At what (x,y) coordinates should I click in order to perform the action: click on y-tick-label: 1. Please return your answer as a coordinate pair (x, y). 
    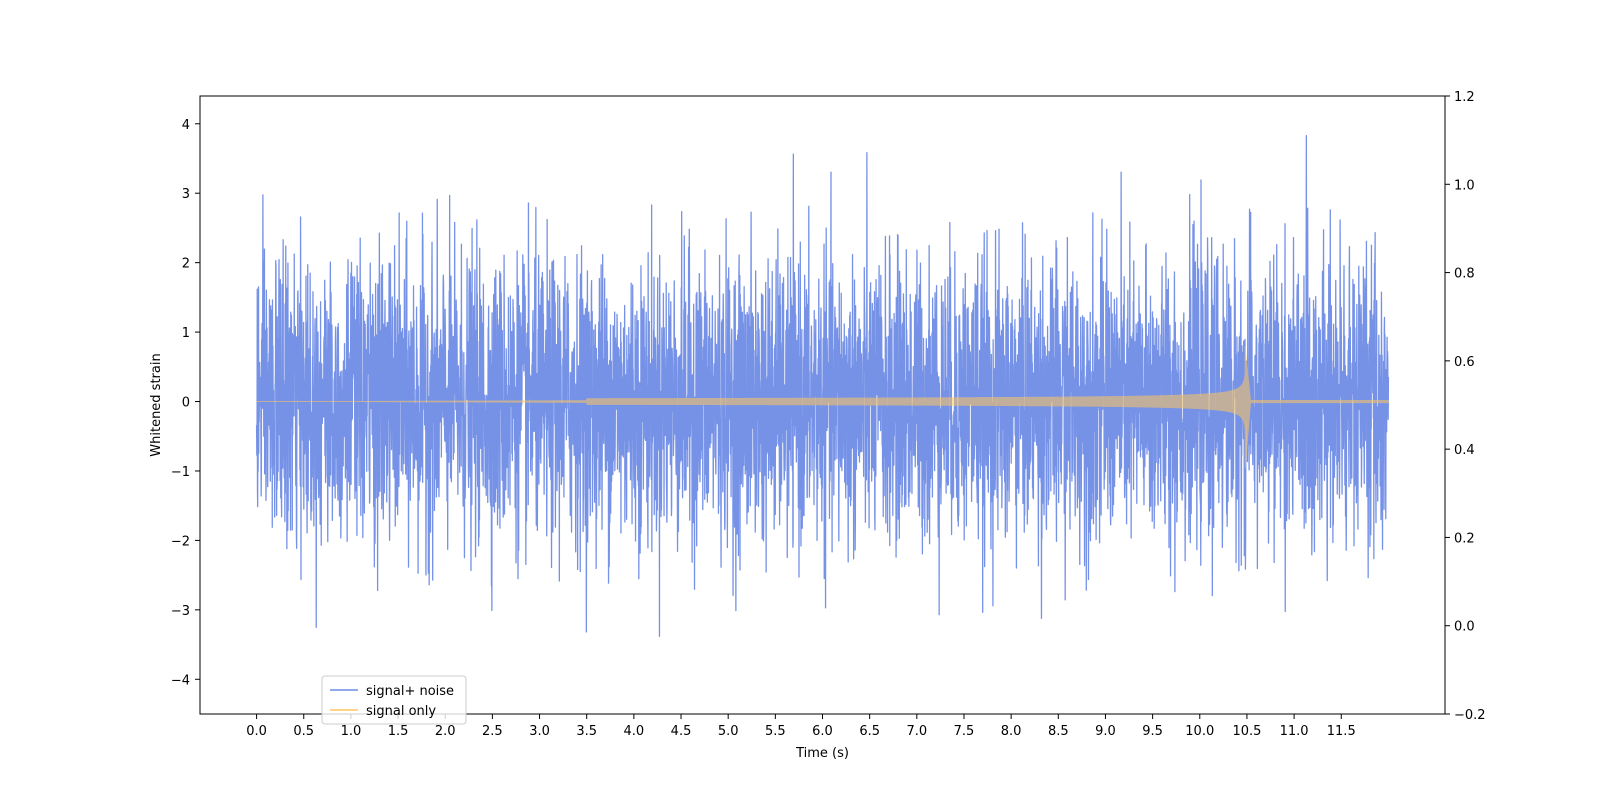
    Looking at the image, I should click on (186, 333).